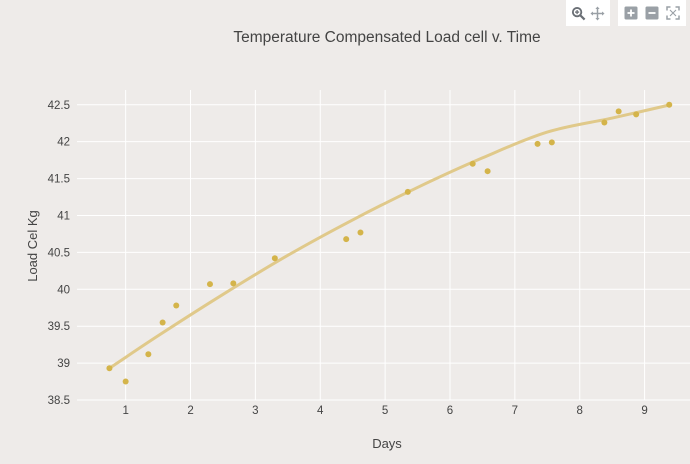 This screenshot has height=464, width=690. What do you see at coordinates (255, 411) in the screenshot?
I see `x-tick-label: 3` at bounding box center [255, 411].